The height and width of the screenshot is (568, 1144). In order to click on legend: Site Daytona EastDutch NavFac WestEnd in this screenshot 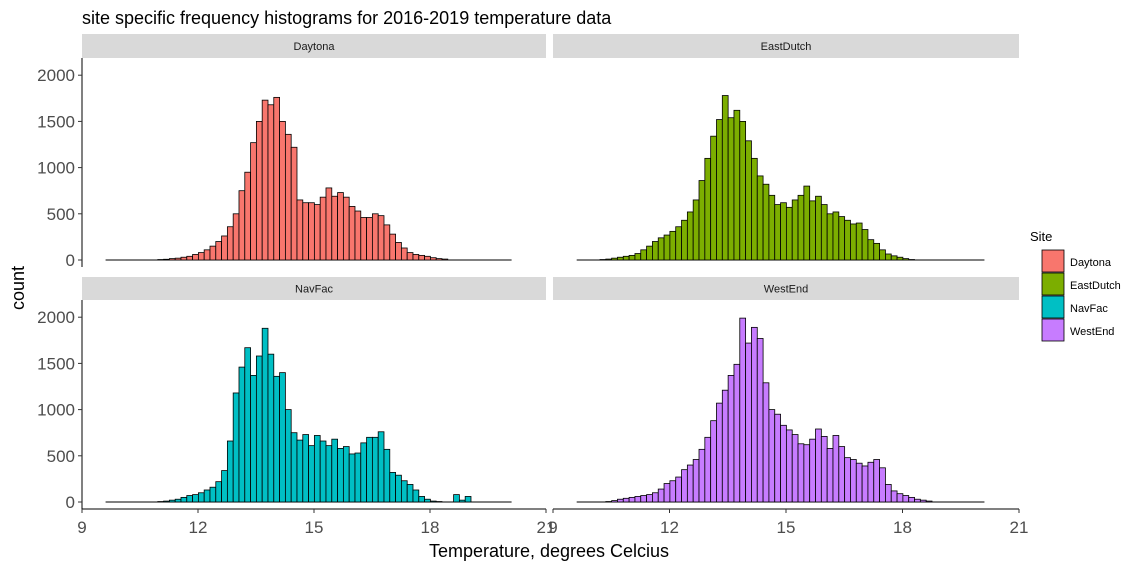, I will do `click(1075, 285)`.